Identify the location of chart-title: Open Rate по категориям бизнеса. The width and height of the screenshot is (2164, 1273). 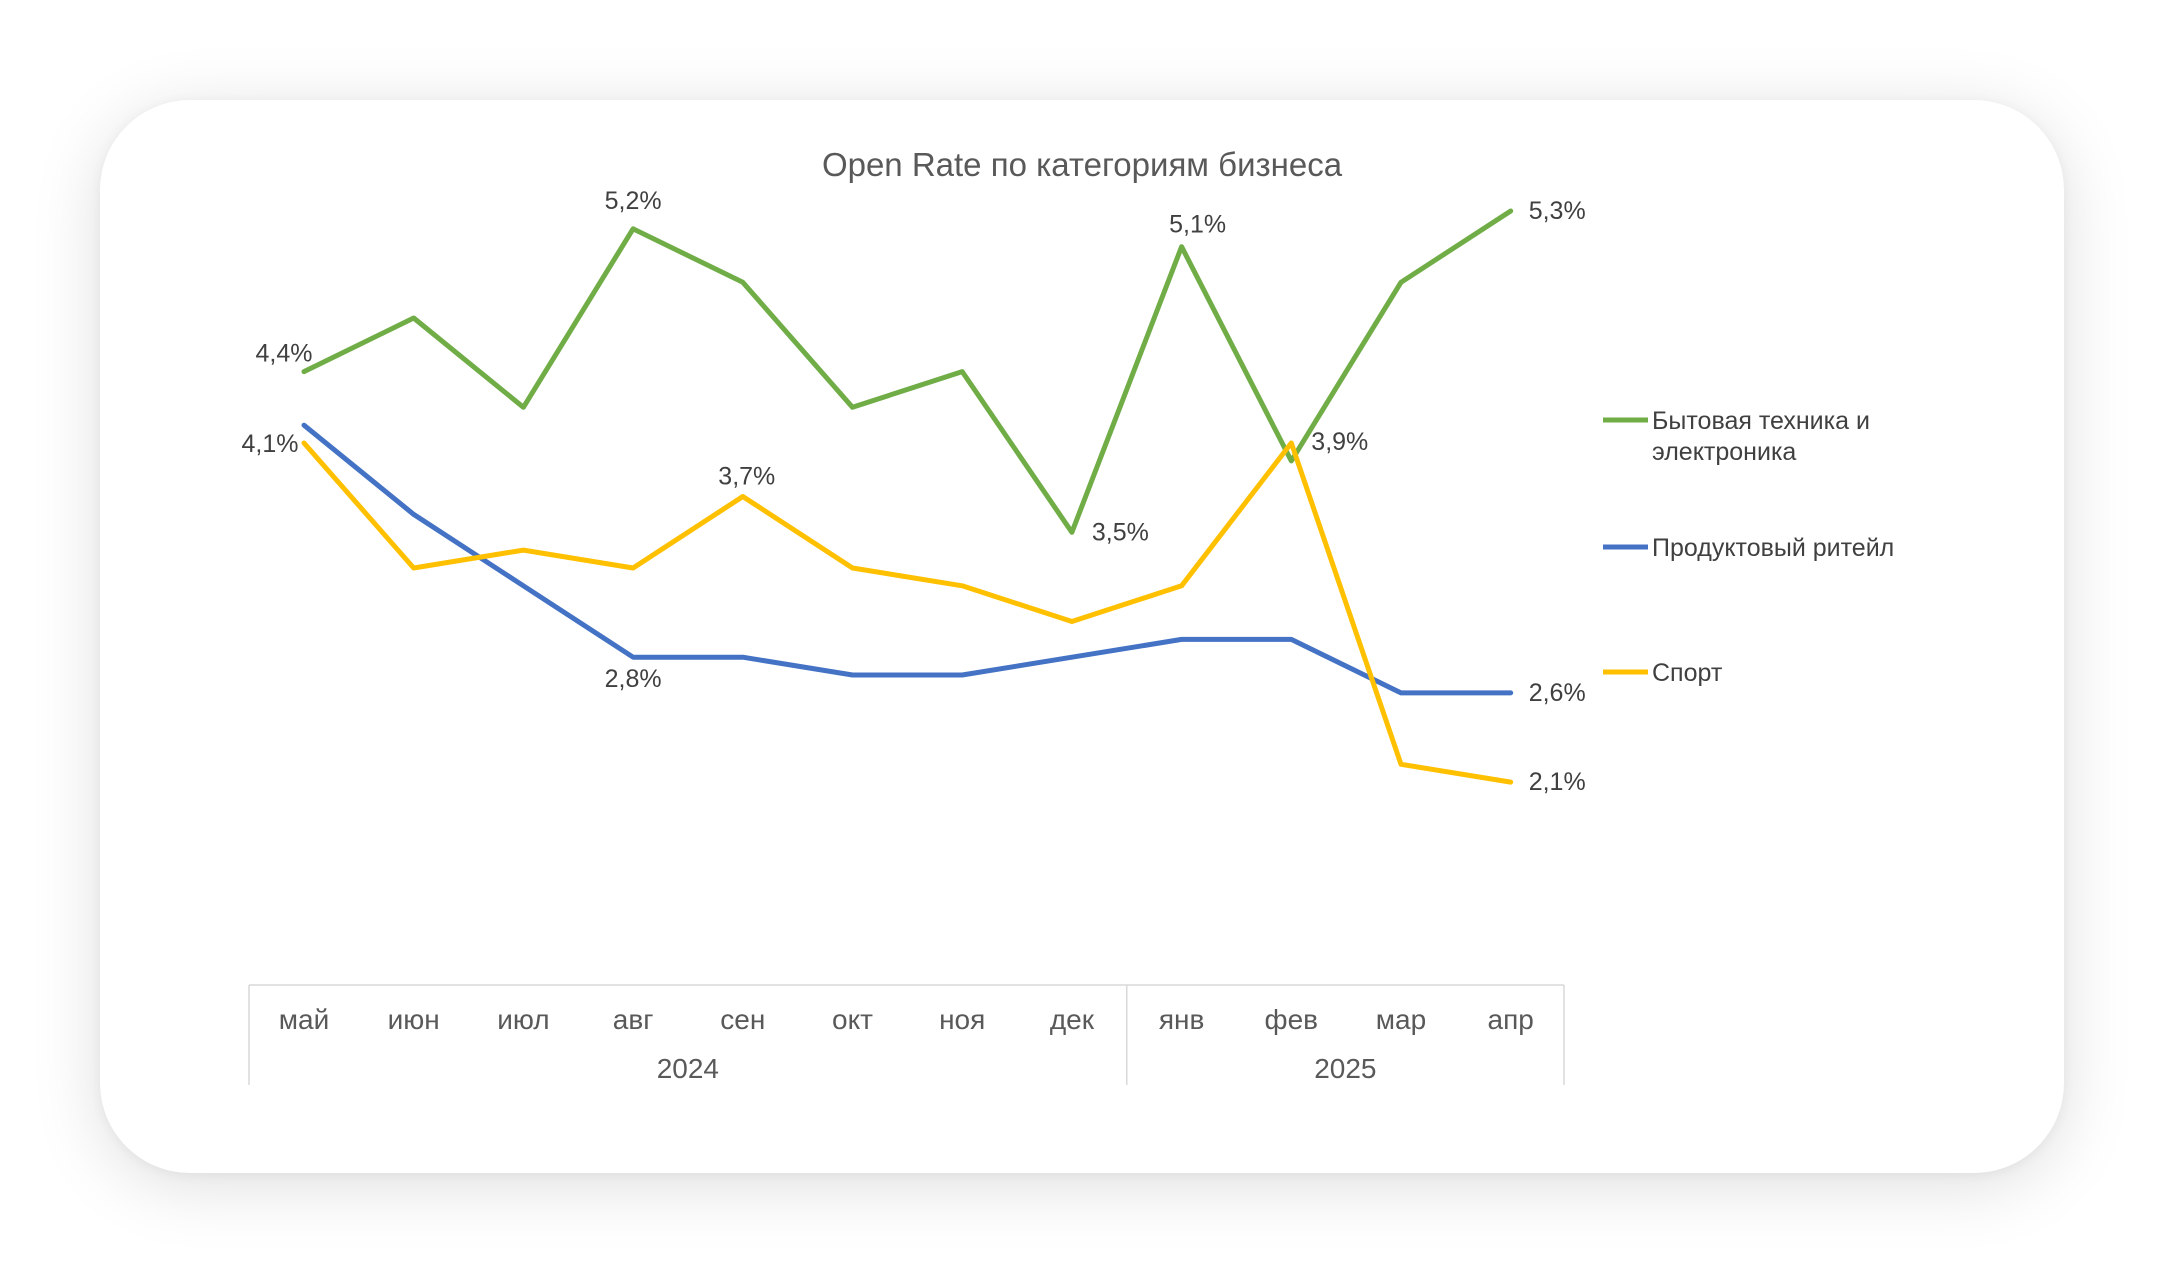
(1082, 164).